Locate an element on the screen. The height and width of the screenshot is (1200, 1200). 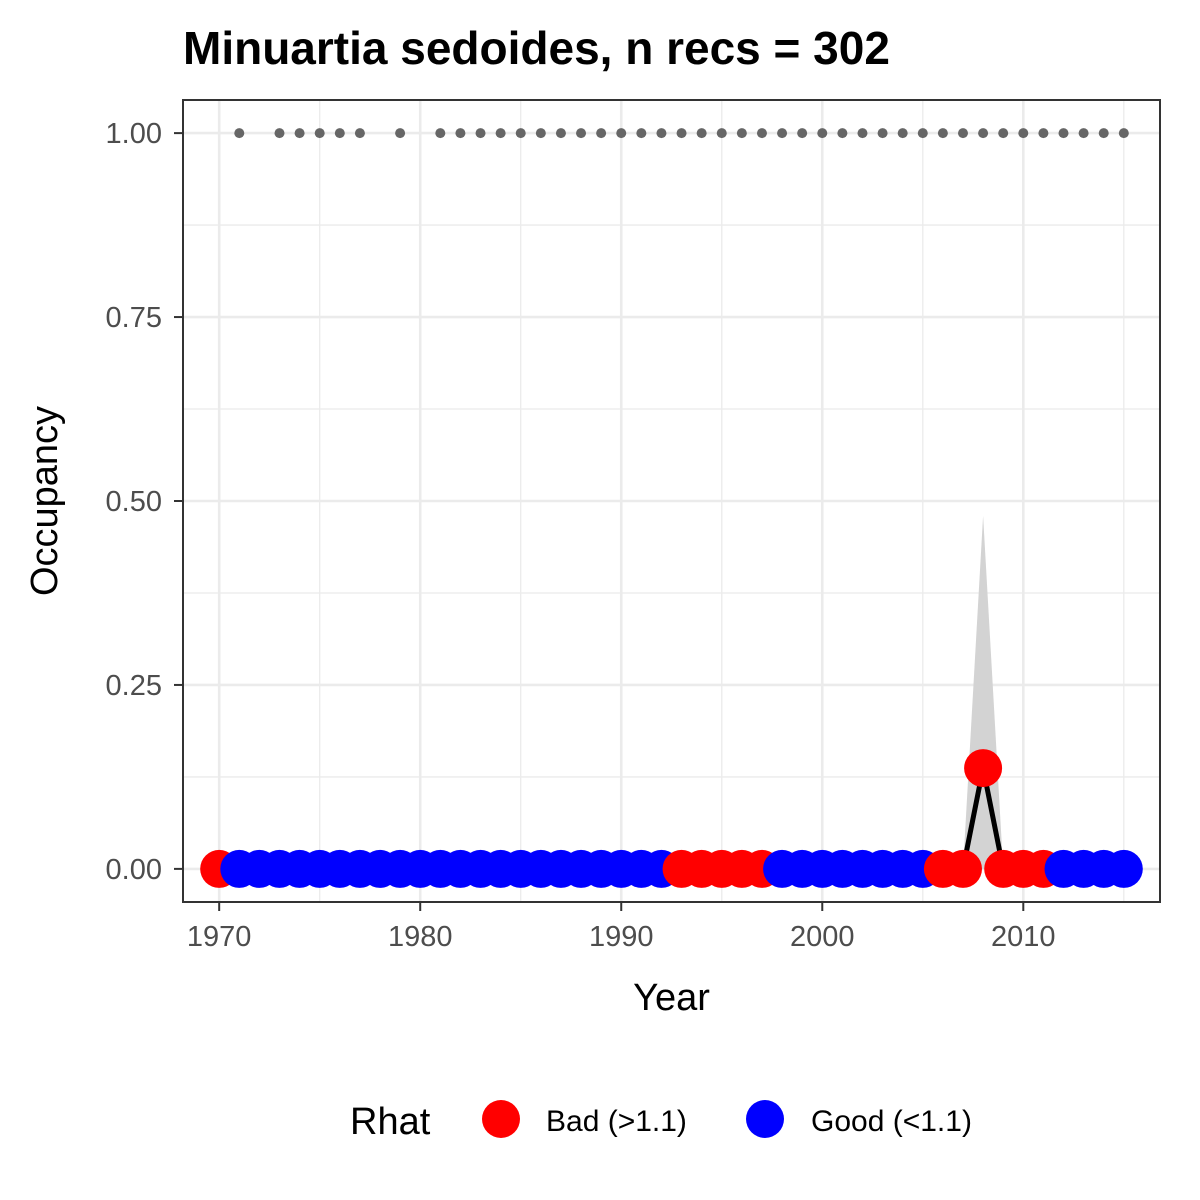
y-tick-label: 0.50 is located at coordinates (134, 502).